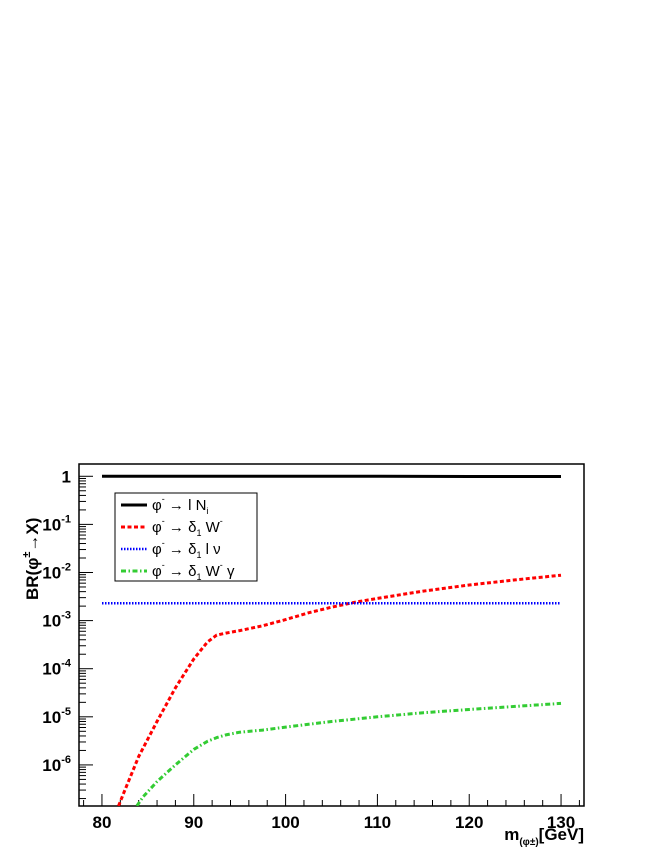 This screenshot has height=860, width=664. I want to click on y-tick-label: 10⁻⁵, so click(56, 716).